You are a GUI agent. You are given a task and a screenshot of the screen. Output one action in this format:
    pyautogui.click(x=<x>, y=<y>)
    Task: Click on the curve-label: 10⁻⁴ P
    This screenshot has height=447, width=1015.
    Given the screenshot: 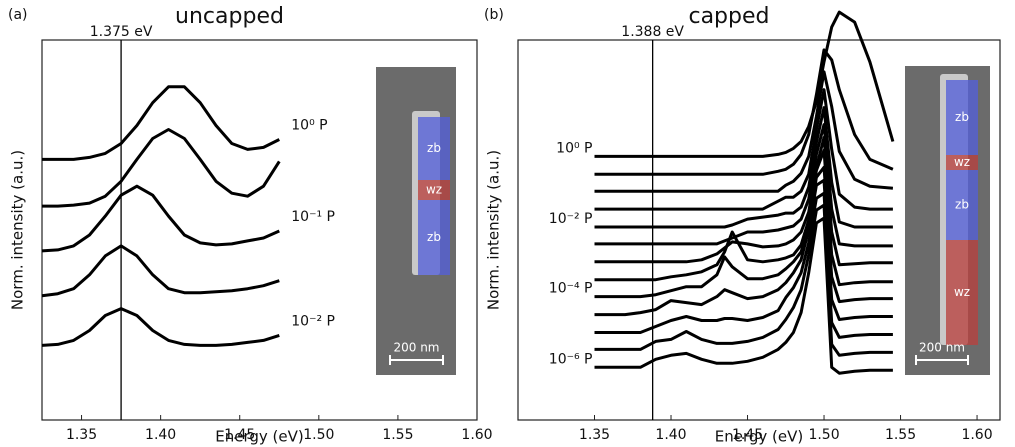 What is the action you would take?
    pyautogui.click(x=571, y=289)
    